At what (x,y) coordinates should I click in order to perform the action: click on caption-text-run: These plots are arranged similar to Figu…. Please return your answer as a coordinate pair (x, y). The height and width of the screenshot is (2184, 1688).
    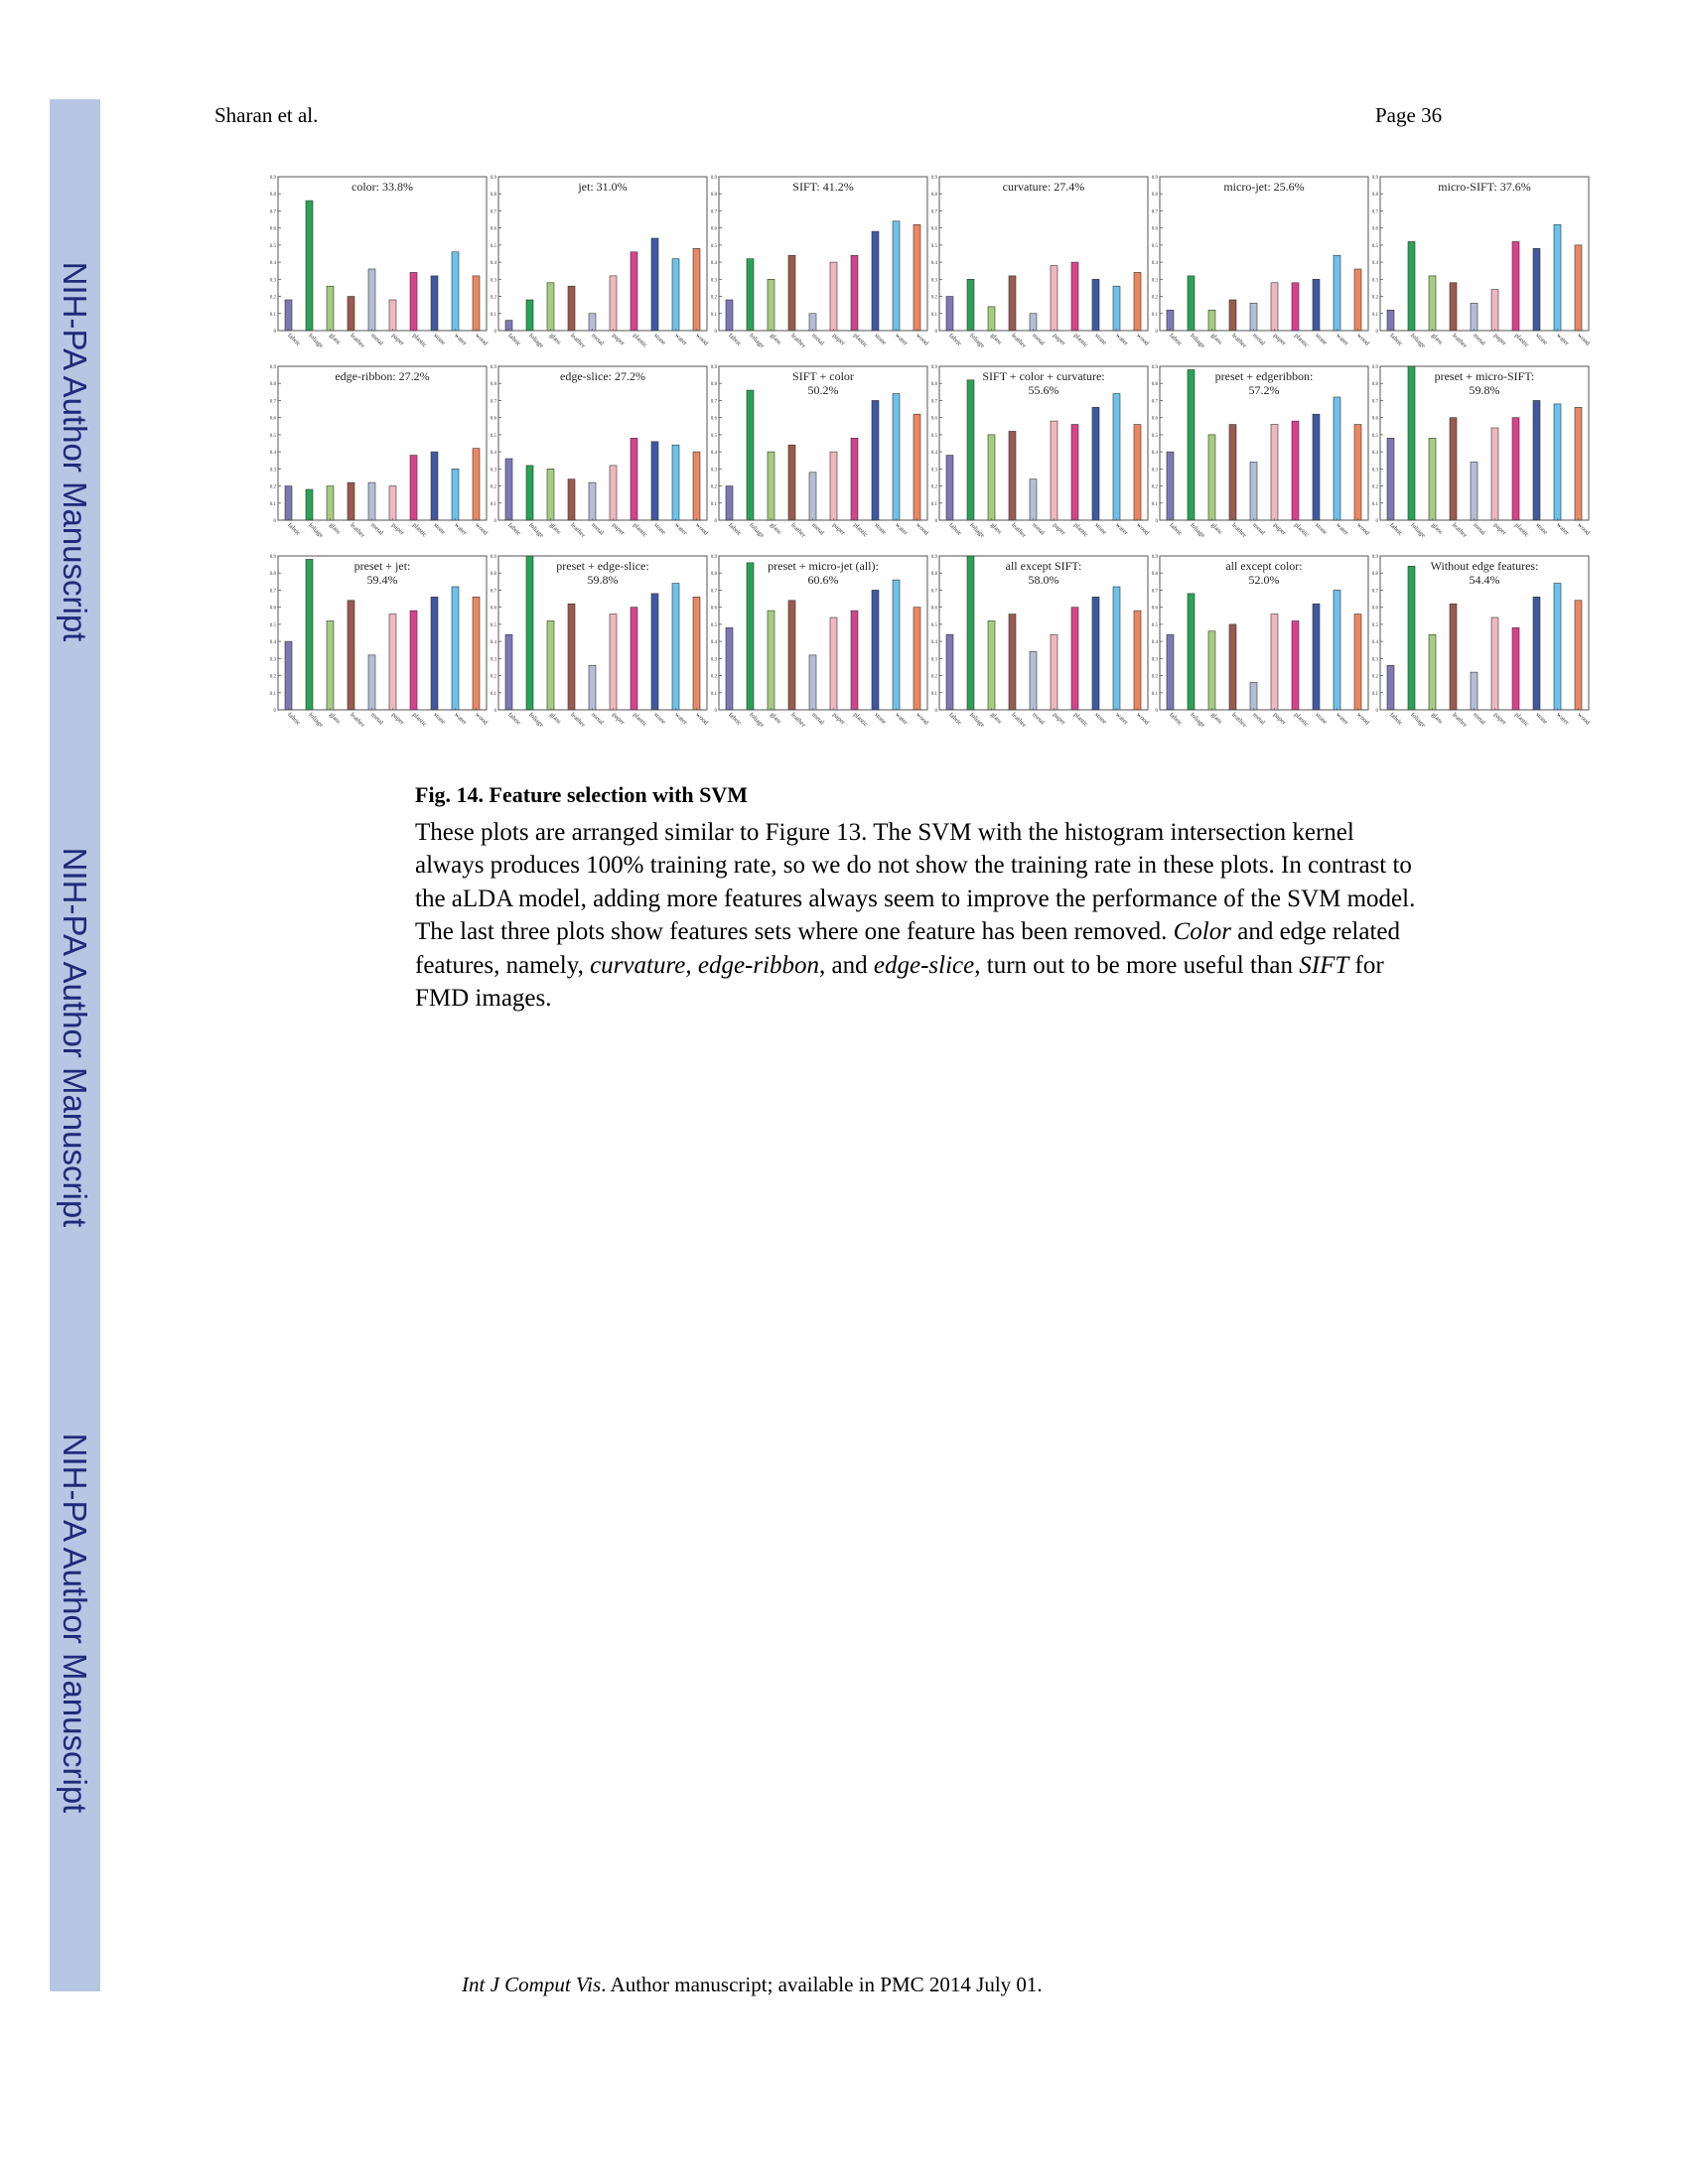
    Looking at the image, I should click on (915, 882).